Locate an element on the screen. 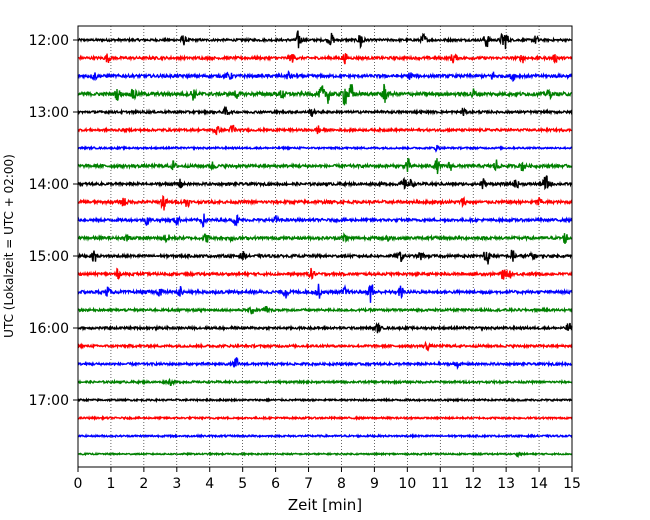  y-axis-ticks: 12:00 13:00 14:00 15:00 16:00 17:00 is located at coordinates (53, 221).